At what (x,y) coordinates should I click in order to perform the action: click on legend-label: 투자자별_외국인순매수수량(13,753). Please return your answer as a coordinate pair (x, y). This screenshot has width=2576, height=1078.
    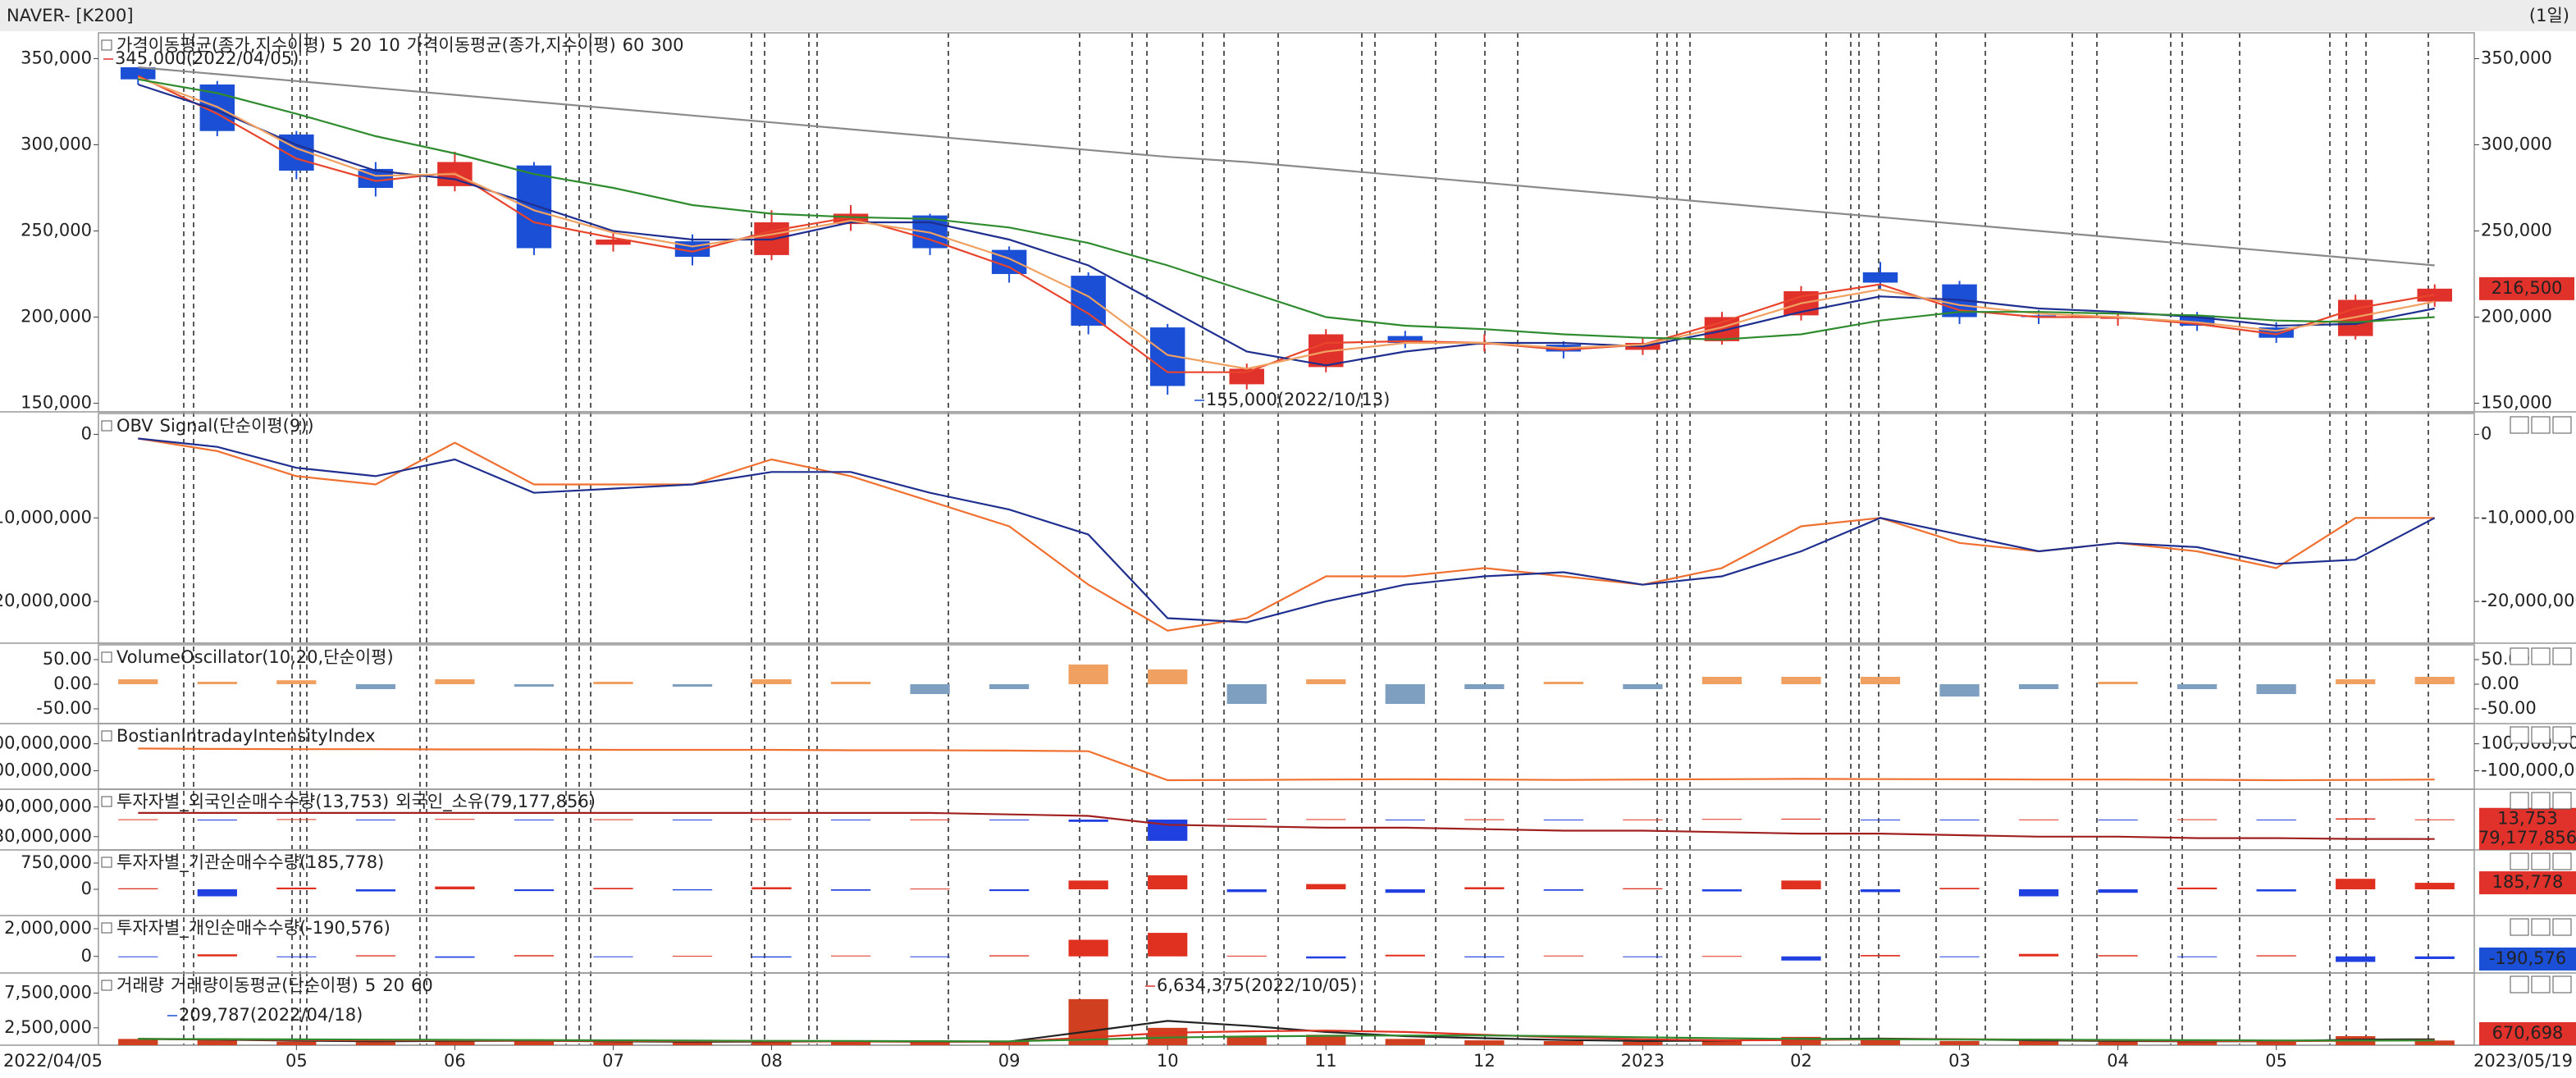
    Looking at the image, I should click on (253, 802).